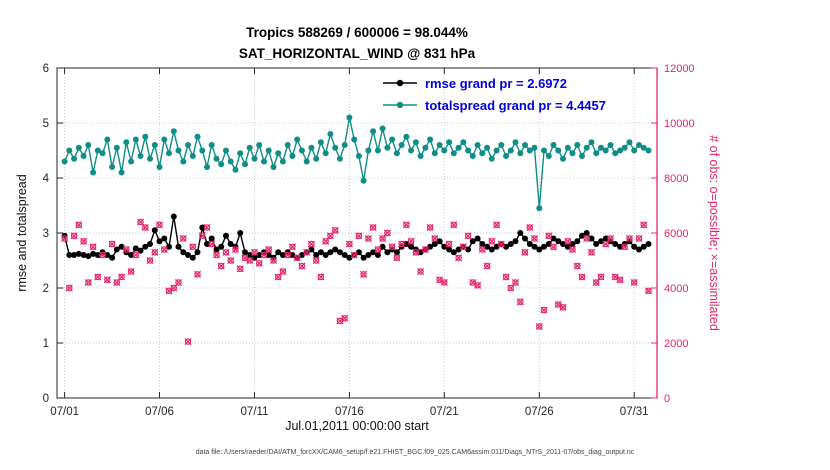 Image resolution: width=830 pixels, height=470 pixels. Describe the element at coordinates (46, 234) in the screenshot. I see `svg-text: 3` at that location.